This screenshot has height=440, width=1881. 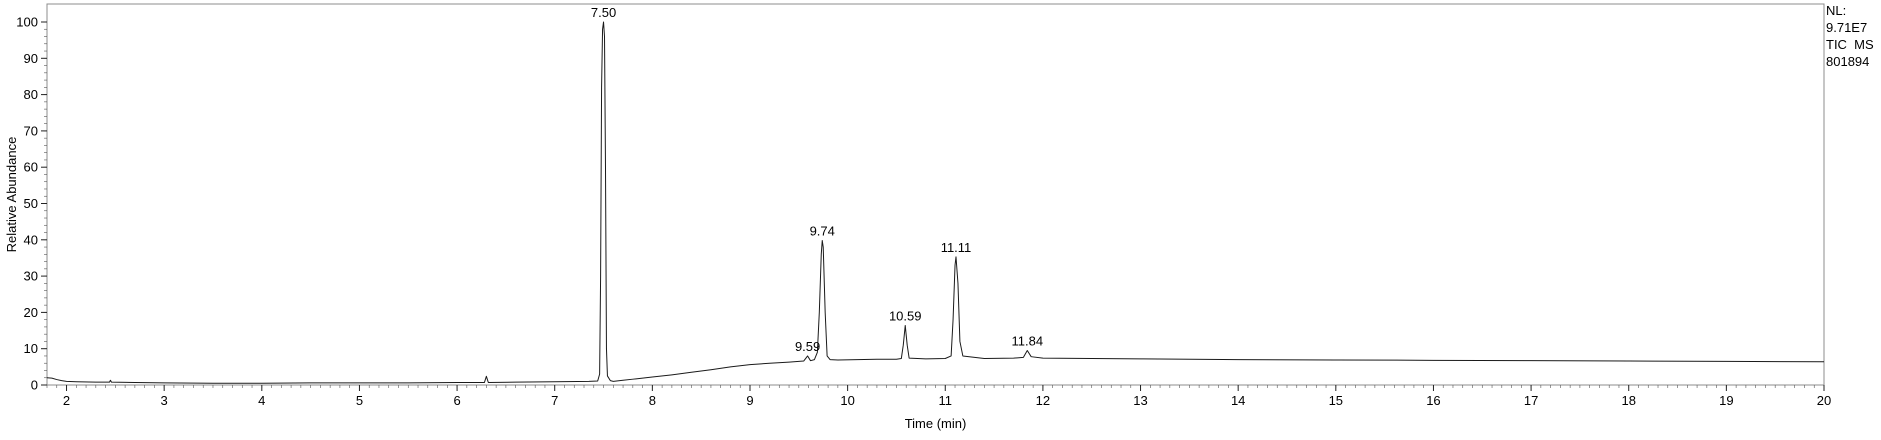 I want to click on peak-label: 11.84, so click(x=1027, y=341).